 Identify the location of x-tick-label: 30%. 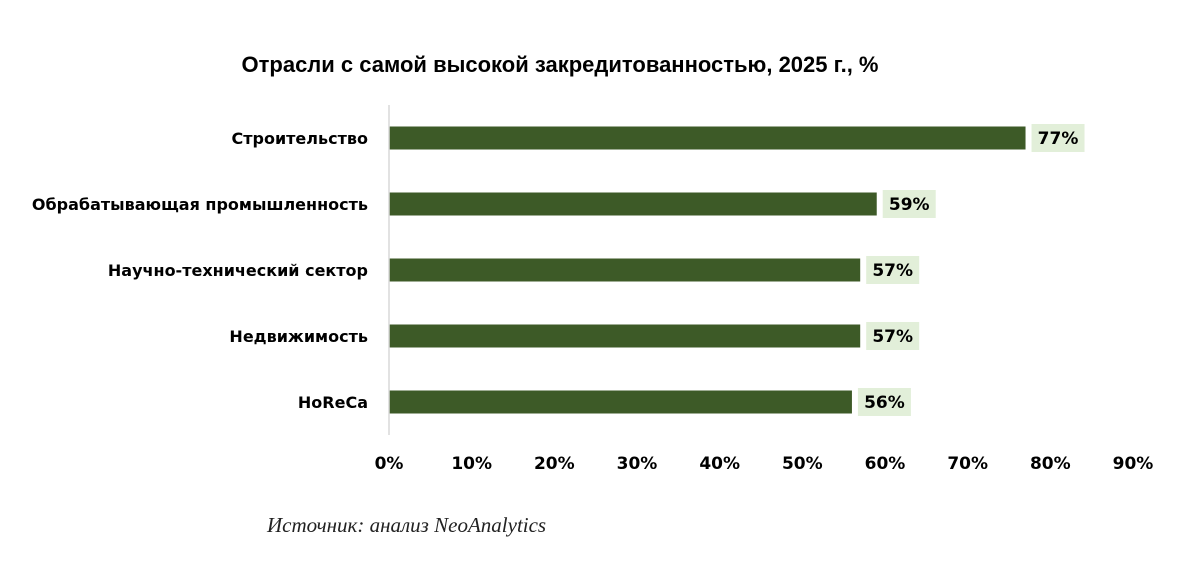
(637, 464).